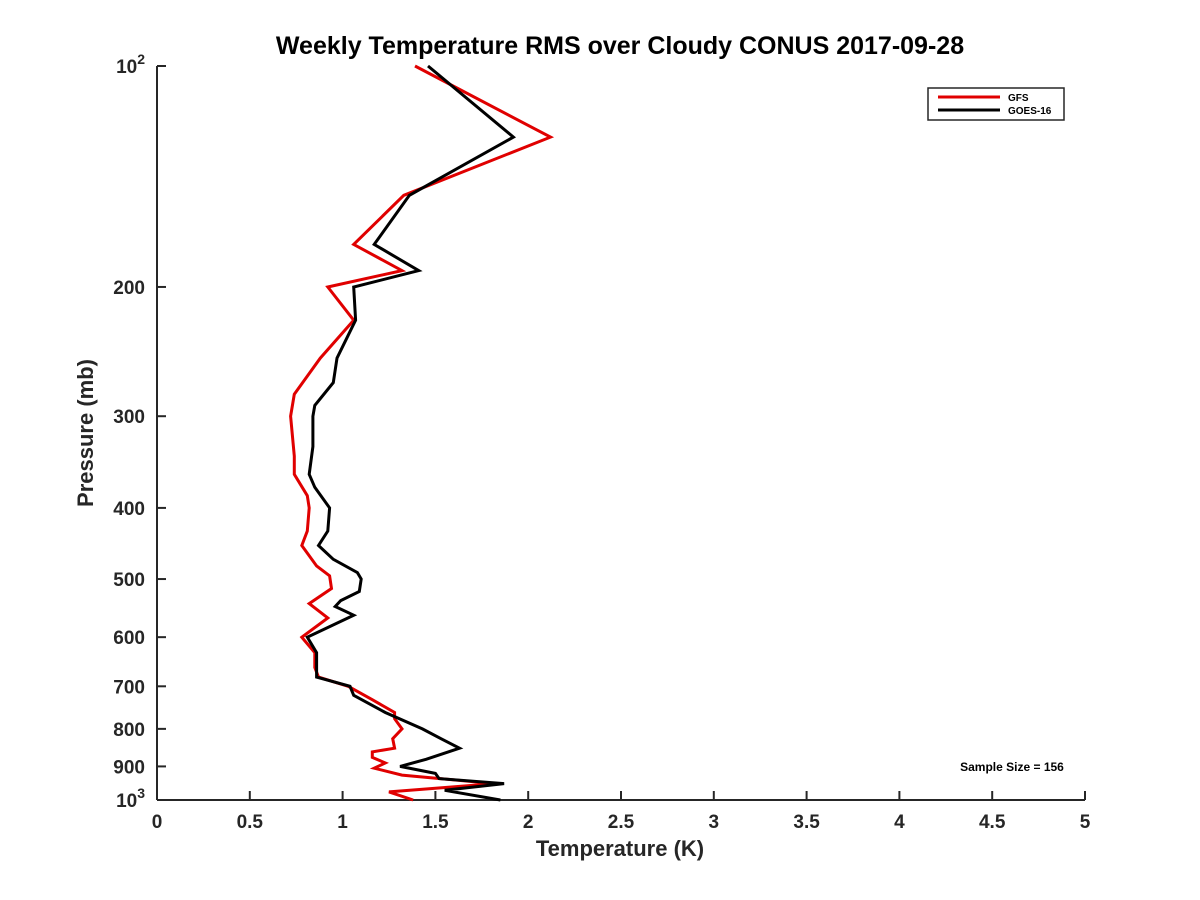 Image resolution: width=1200 pixels, height=900 pixels. Describe the element at coordinates (130, 64) in the screenshot. I see `y-tick-label: 10²` at that location.